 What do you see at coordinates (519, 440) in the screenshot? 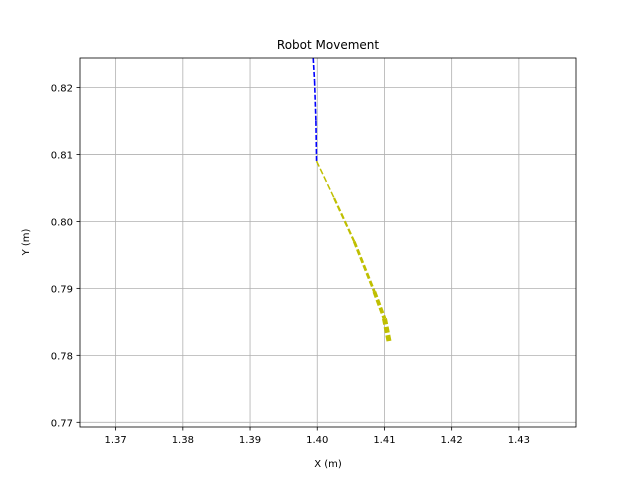
I see `x-tick-label: 1.43` at bounding box center [519, 440].